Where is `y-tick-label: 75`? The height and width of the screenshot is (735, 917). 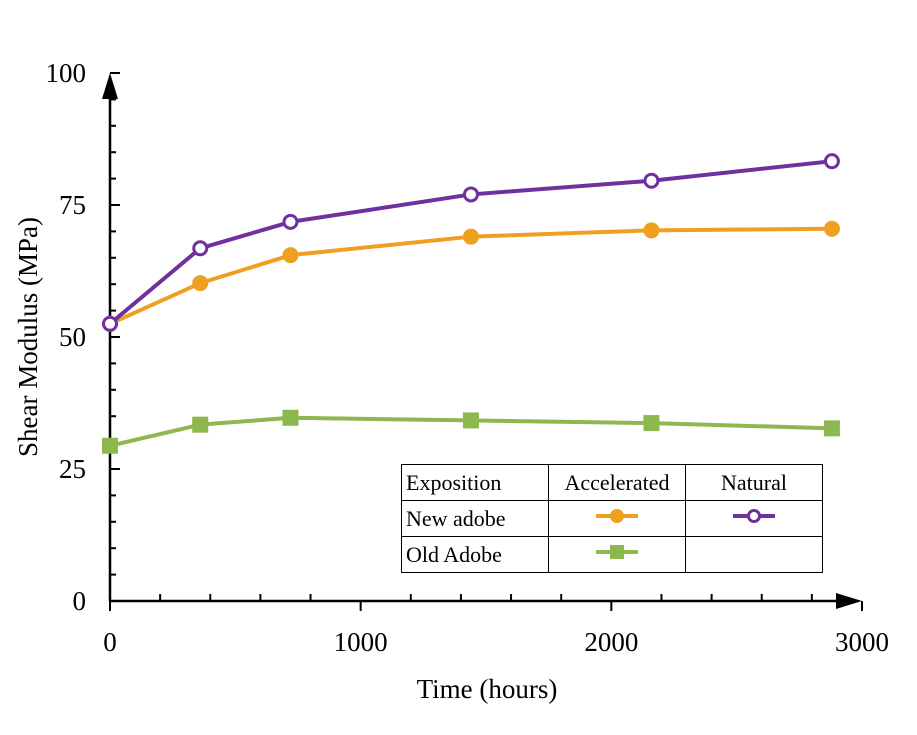
y-tick-label: 75 is located at coordinates (72, 205).